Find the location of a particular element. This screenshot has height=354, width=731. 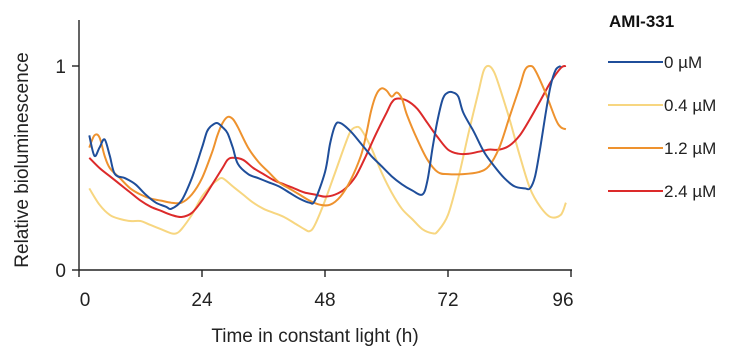

legend-item-2: 1.2 µM is located at coordinates (662, 148).